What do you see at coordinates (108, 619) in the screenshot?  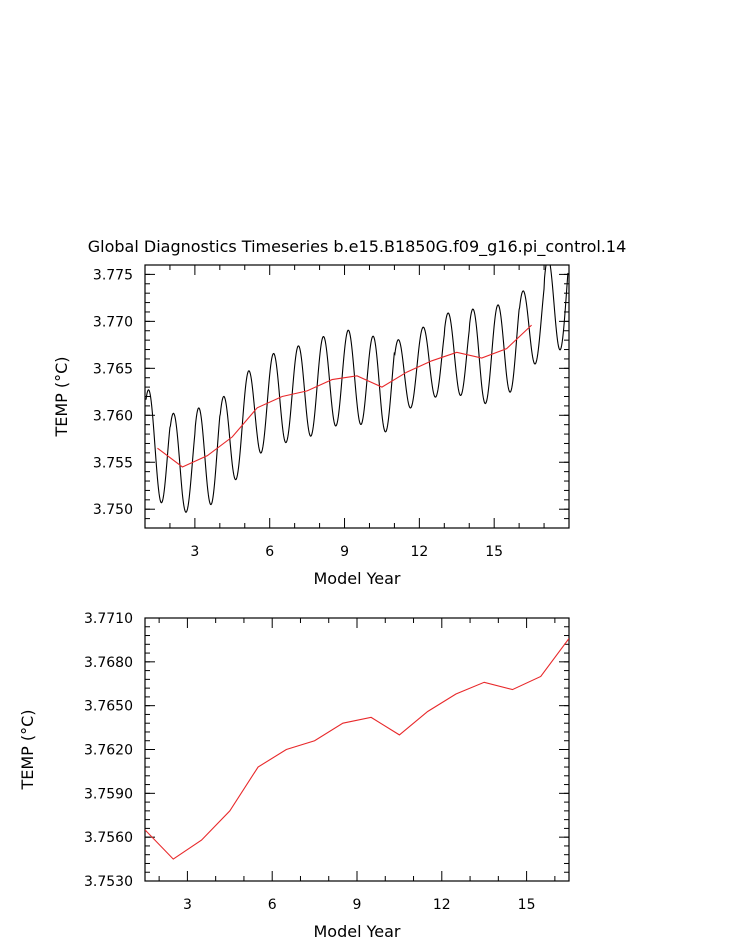 I see `y-tick-label: 3.7710` at bounding box center [108, 619].